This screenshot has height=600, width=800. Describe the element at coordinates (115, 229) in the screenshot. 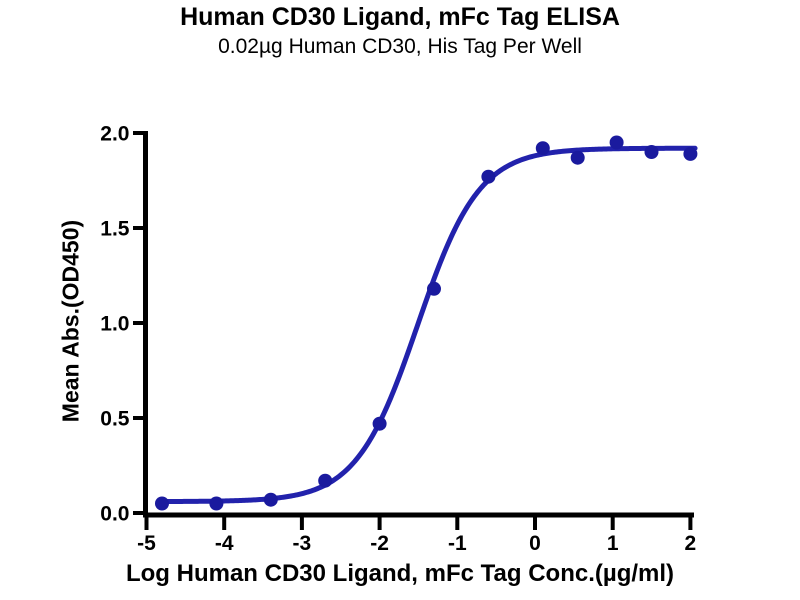

I see `y-tick-label: 1.5` at that location.